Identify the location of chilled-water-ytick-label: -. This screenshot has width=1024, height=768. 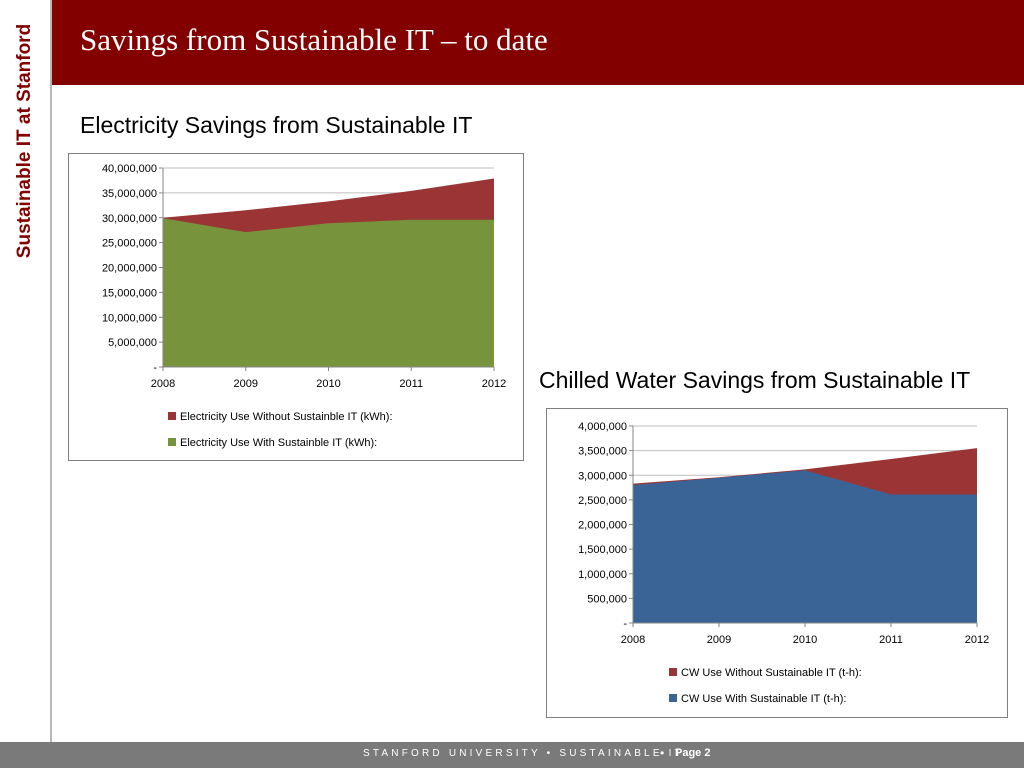
(625, 624).